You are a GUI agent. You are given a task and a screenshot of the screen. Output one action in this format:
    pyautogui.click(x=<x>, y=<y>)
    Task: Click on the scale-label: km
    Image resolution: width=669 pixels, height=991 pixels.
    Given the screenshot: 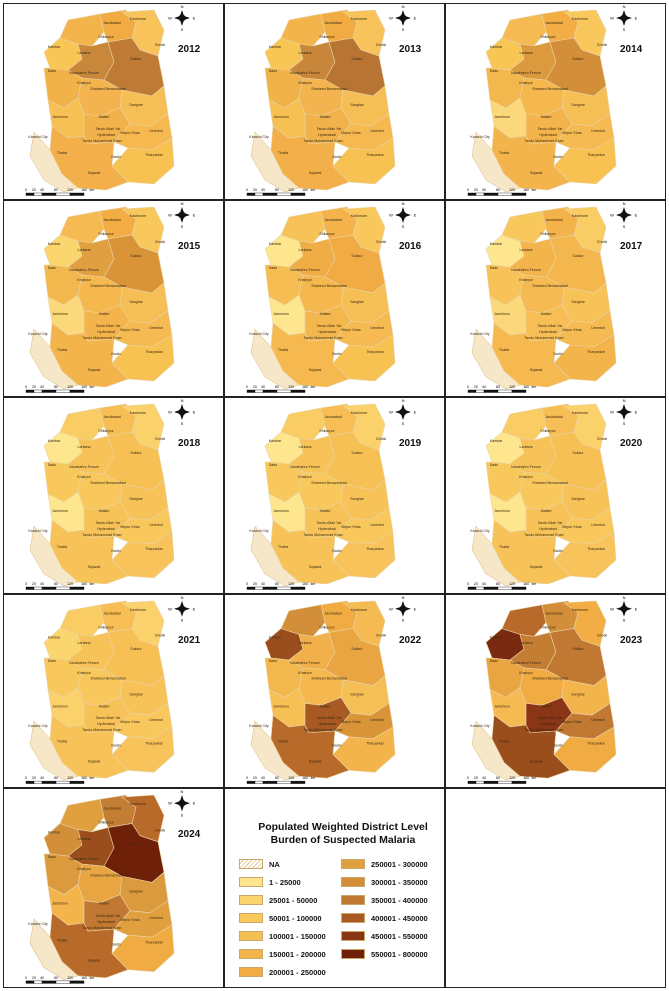 What is the action you would take?
    pyautogui.click(x=534, y=190)
    